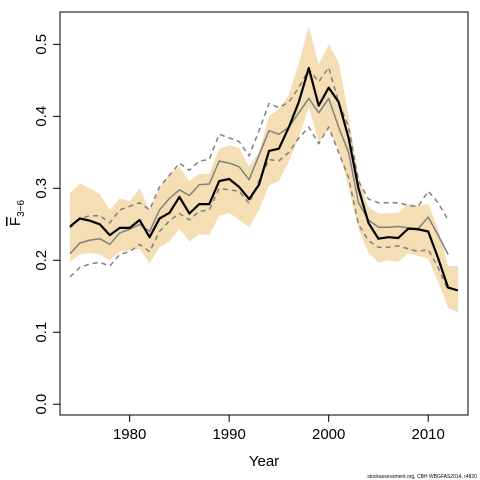  What do you see at coordinates (41, 332) in the screenshot?
I see `y-tick-label: 0.1` at bounding box center [41, 332].